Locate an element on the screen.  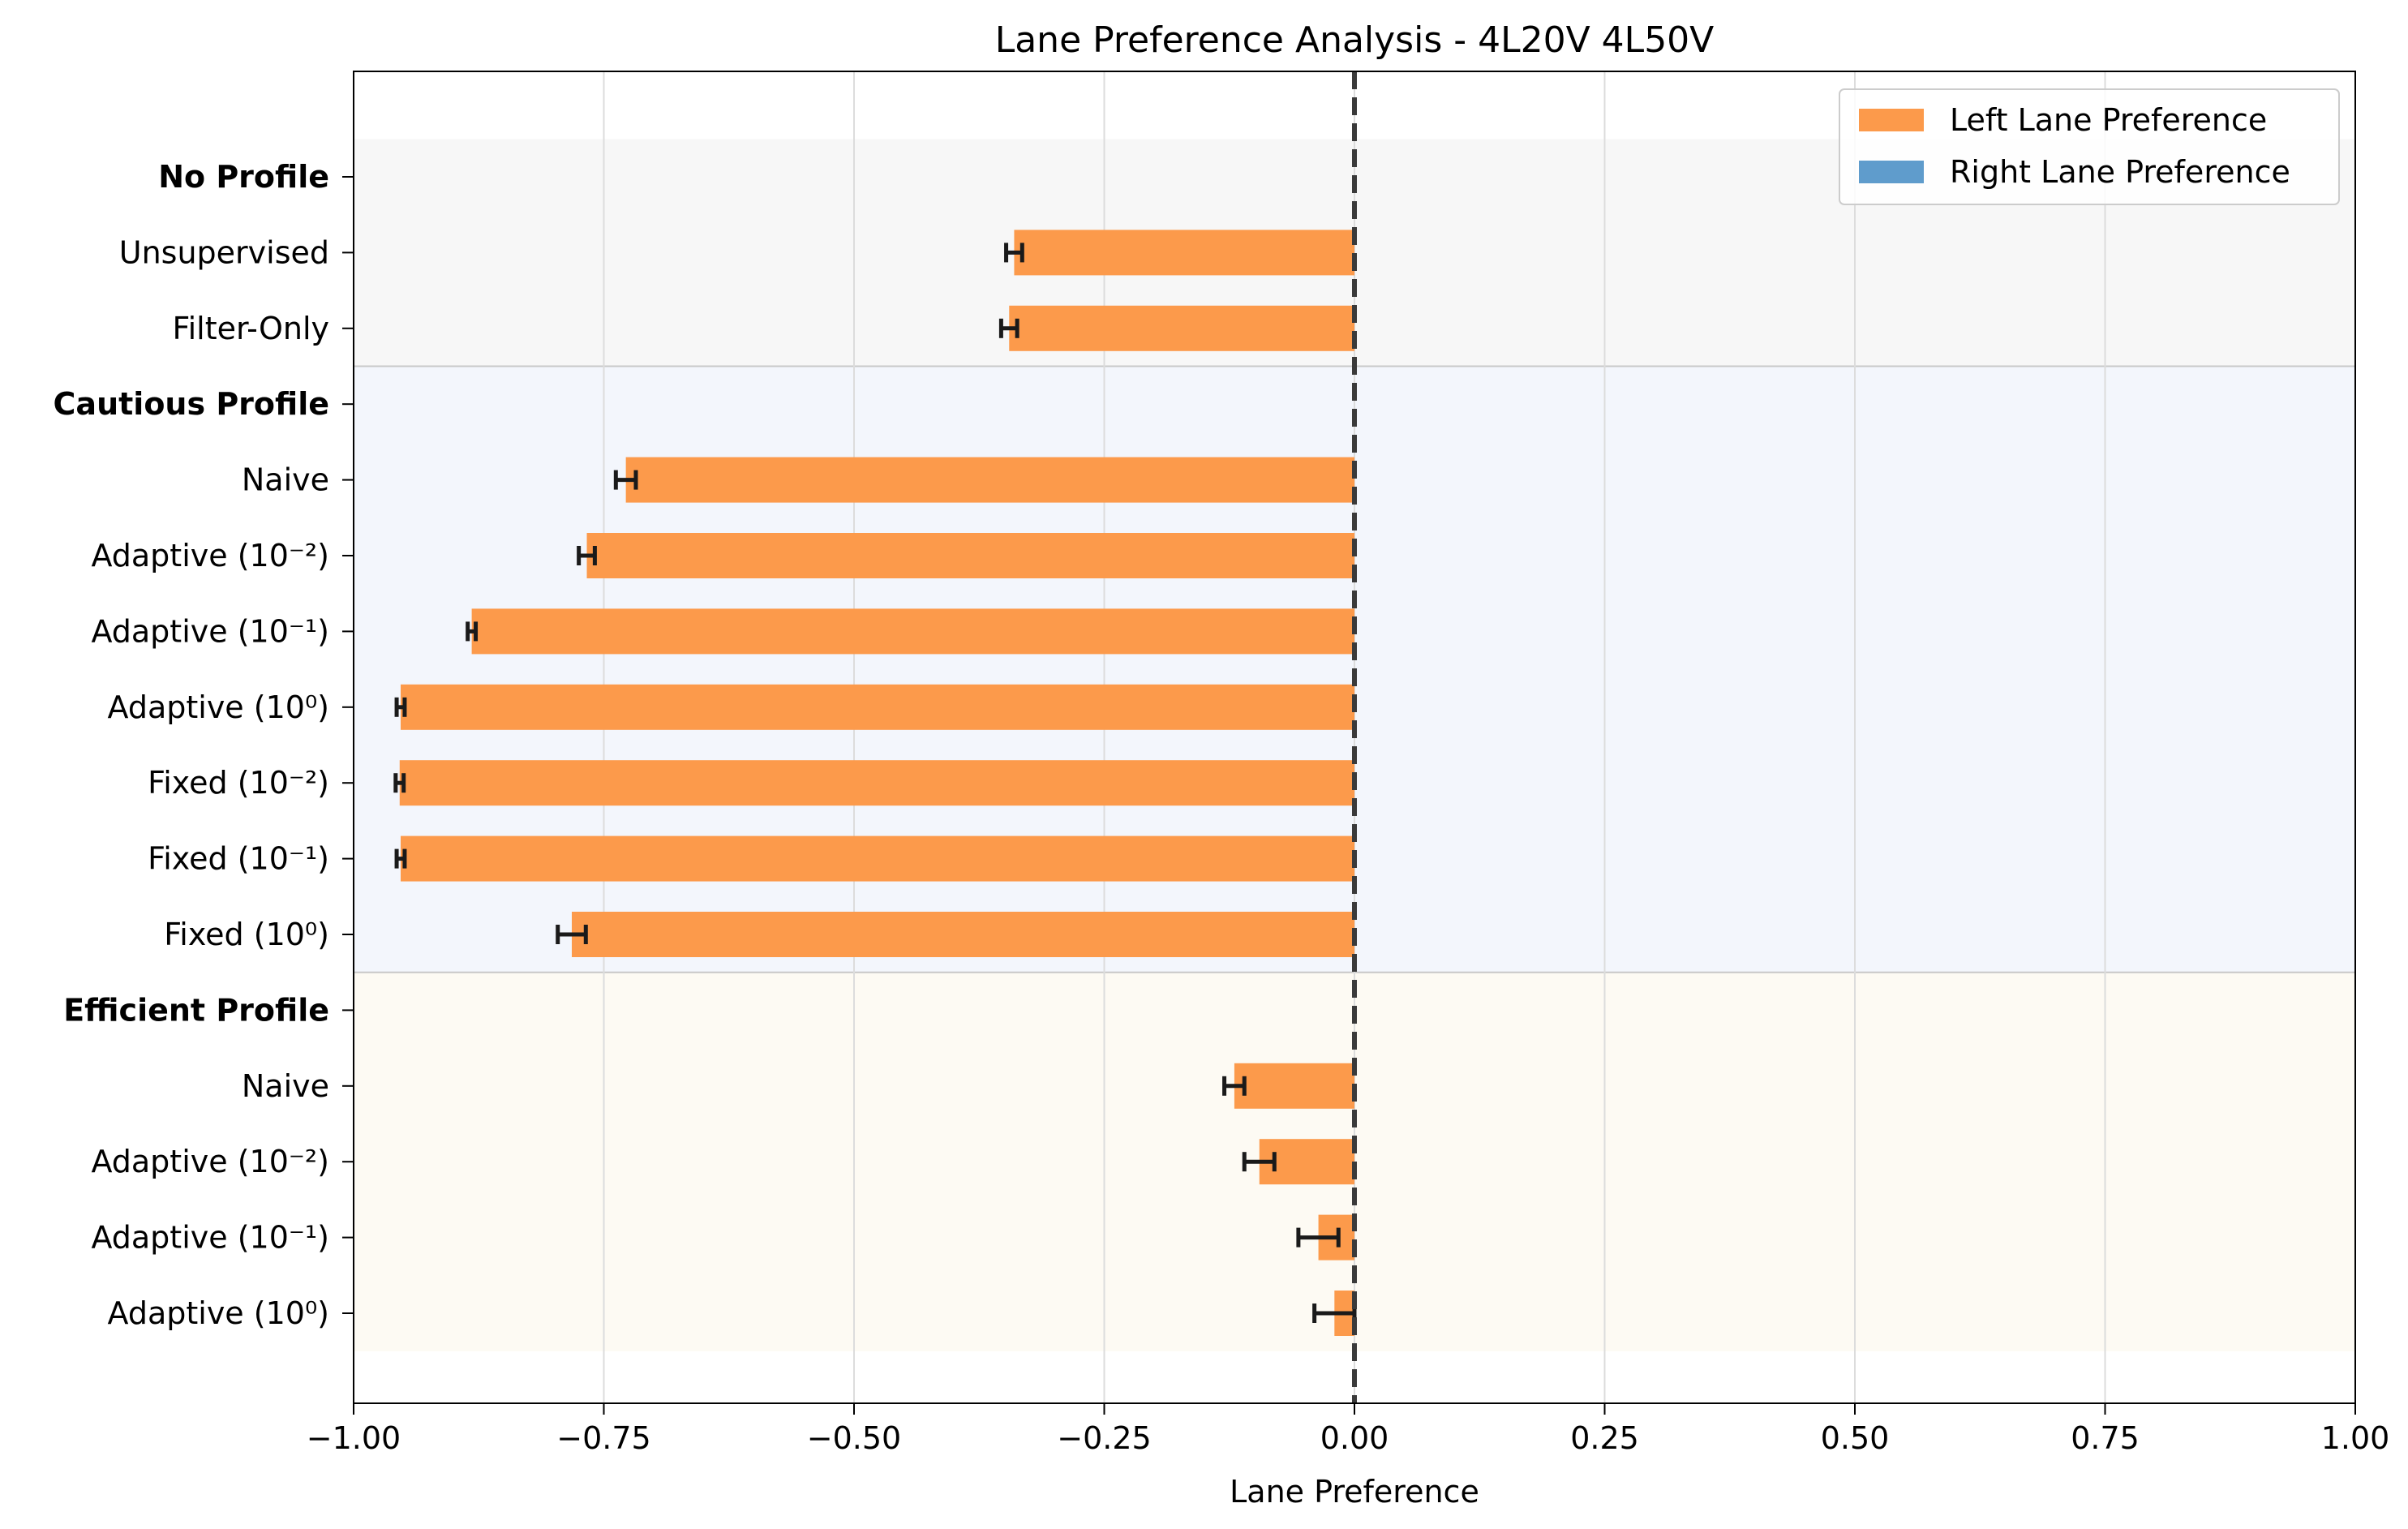
category-label: Fixed (10⁻¹) is located at coordinates (238, 859).